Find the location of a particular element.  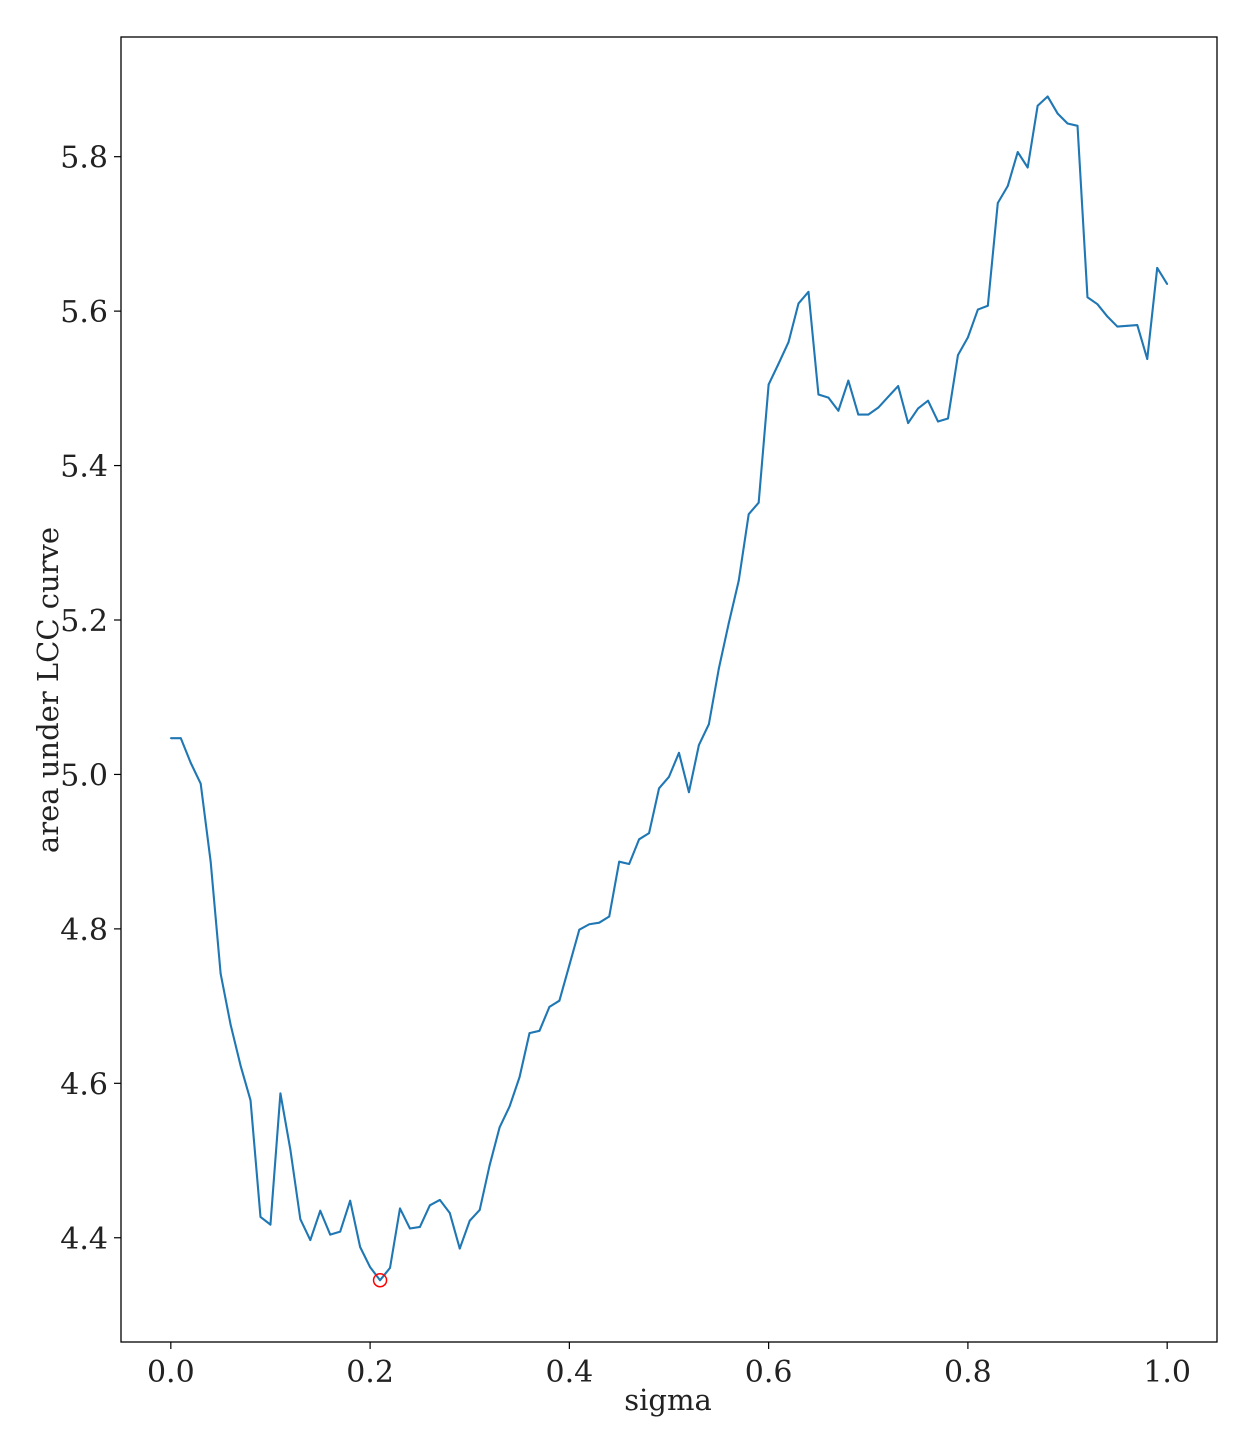

x-tick-label: 0.8 is located at coordinates (968, 1372).